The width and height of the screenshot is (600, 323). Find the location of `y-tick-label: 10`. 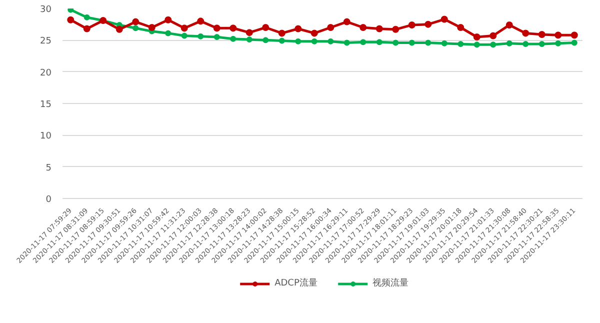

y-tick-label: 10 is located at coordinates (46, 137).